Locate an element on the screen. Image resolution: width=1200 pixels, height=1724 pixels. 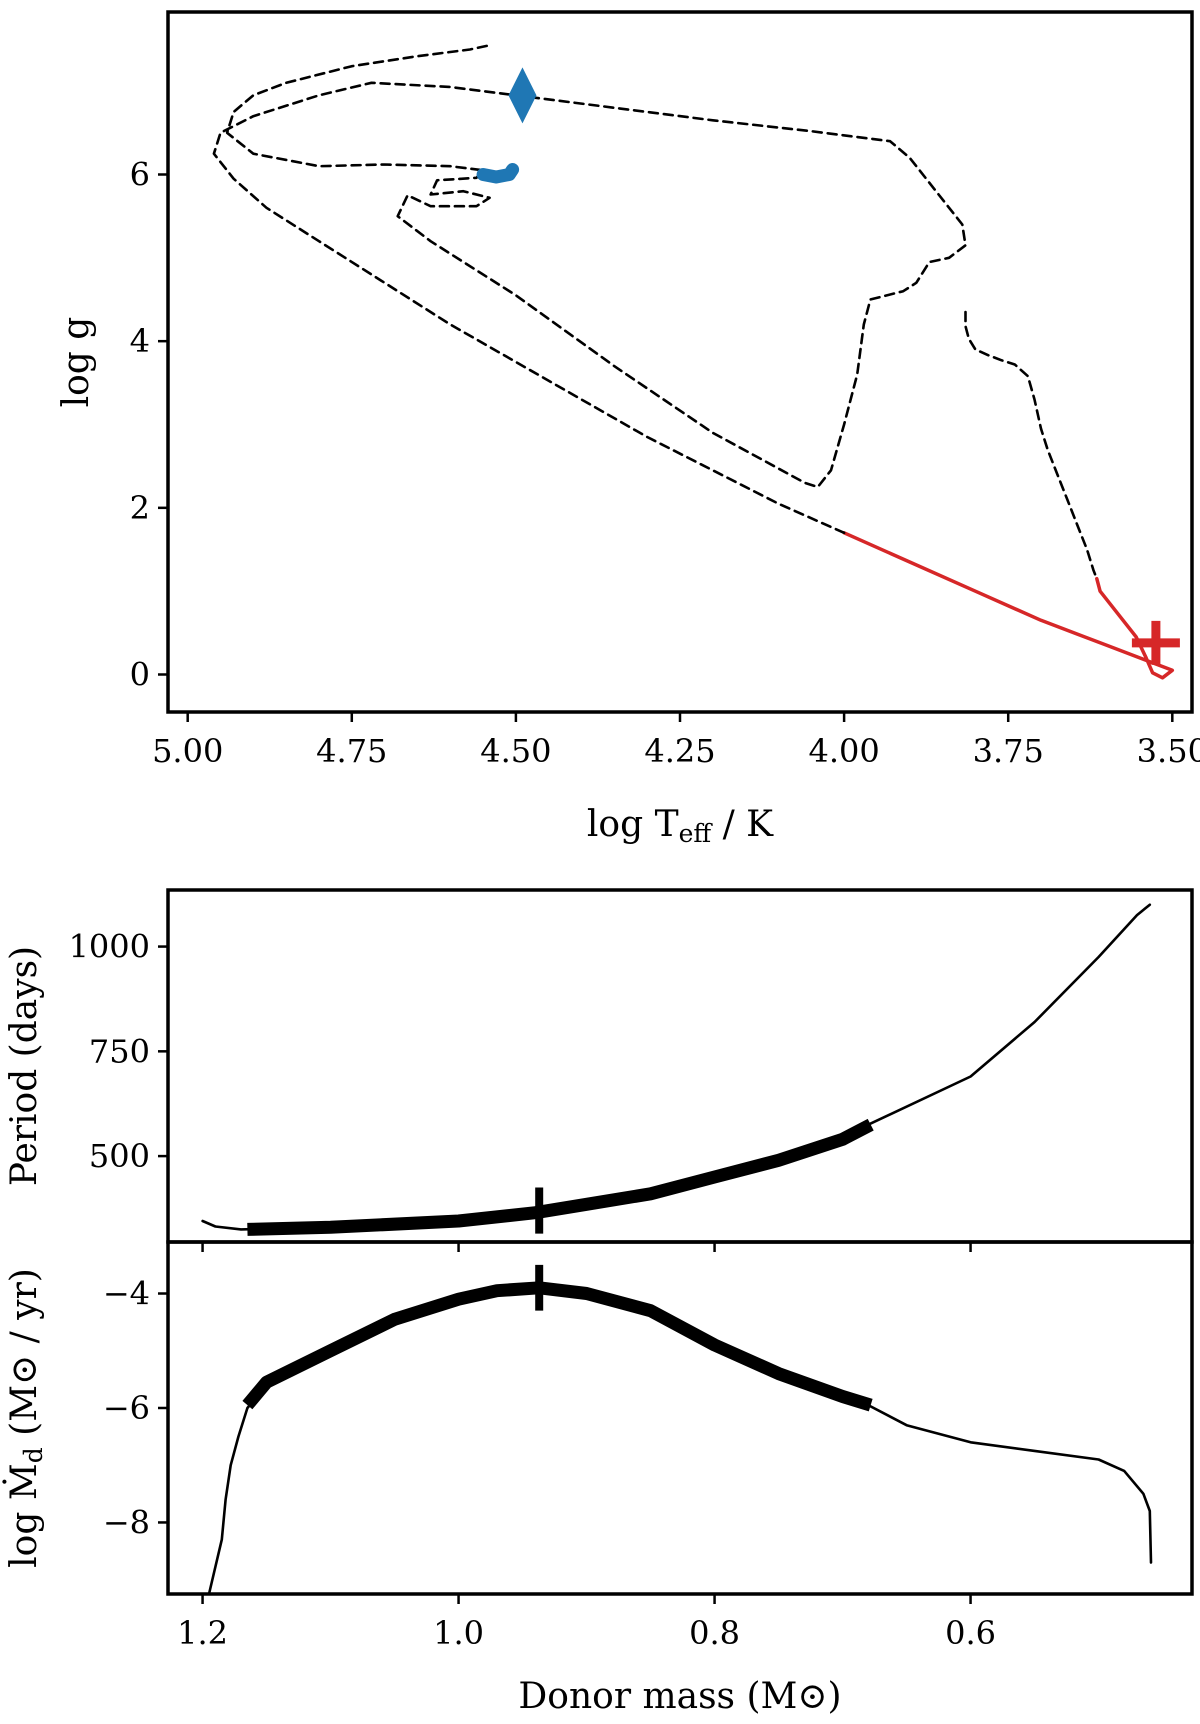
x-tick-label: 4.00 is located at coordinates (843, 751).